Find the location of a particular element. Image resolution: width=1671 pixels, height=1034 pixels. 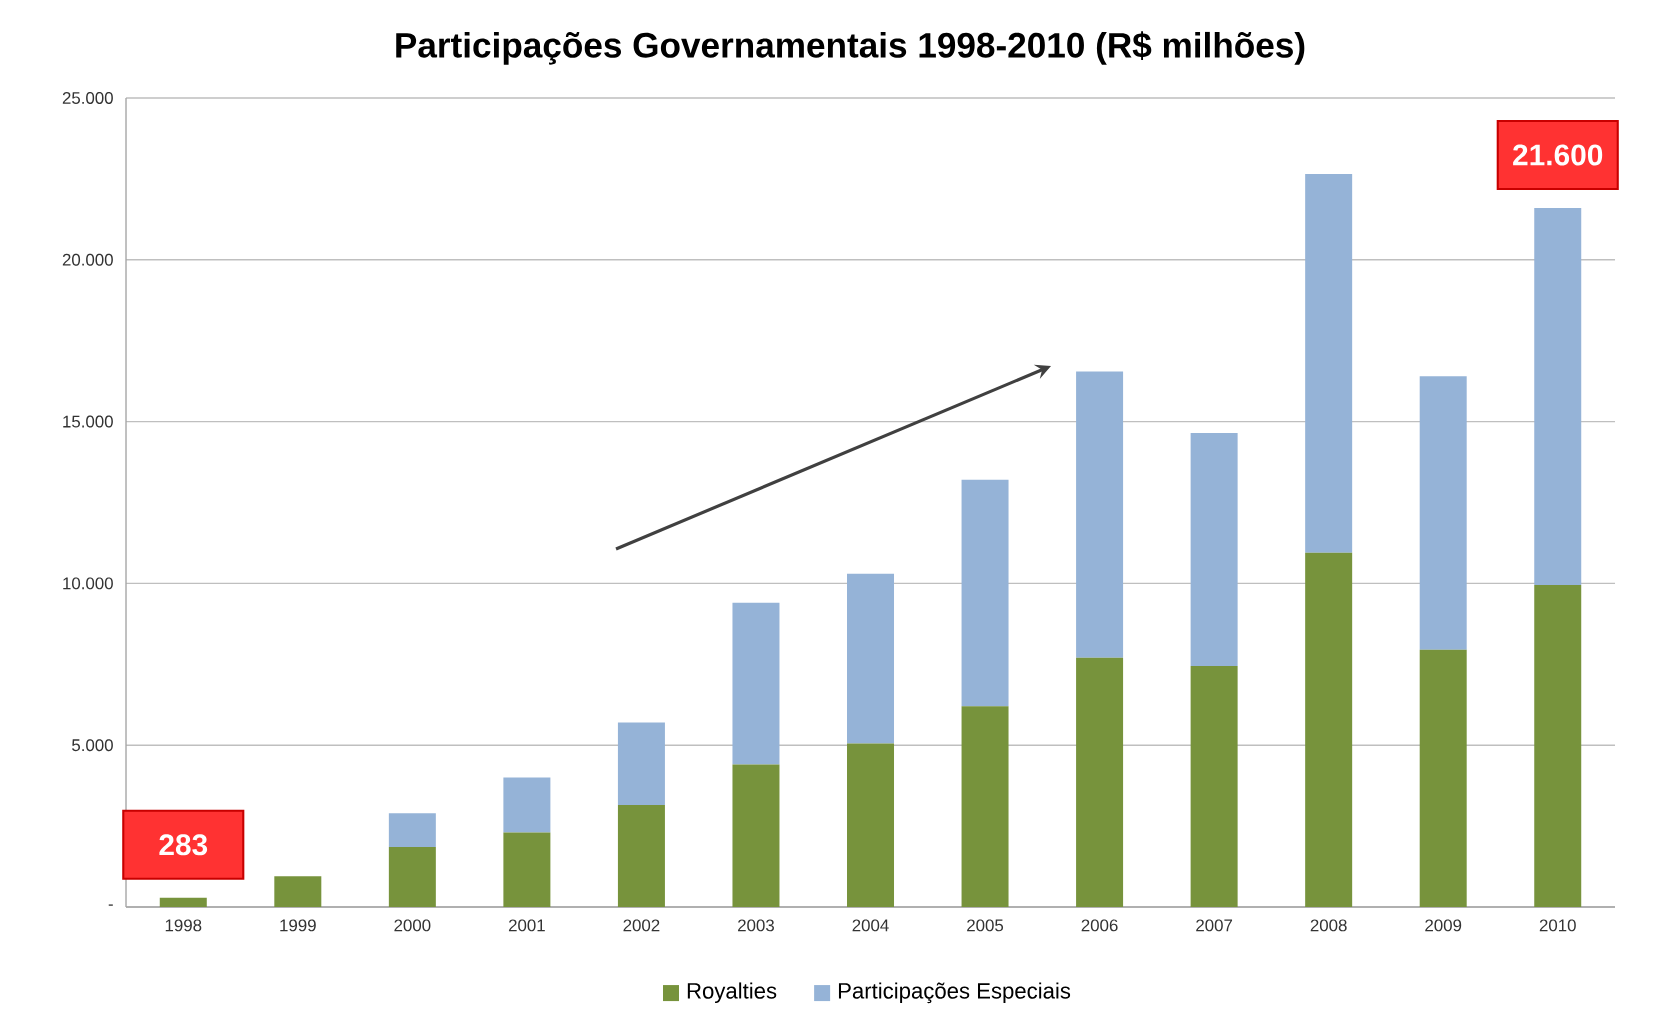

x-tick-label: 2001 is located at coordinates (526, 925).